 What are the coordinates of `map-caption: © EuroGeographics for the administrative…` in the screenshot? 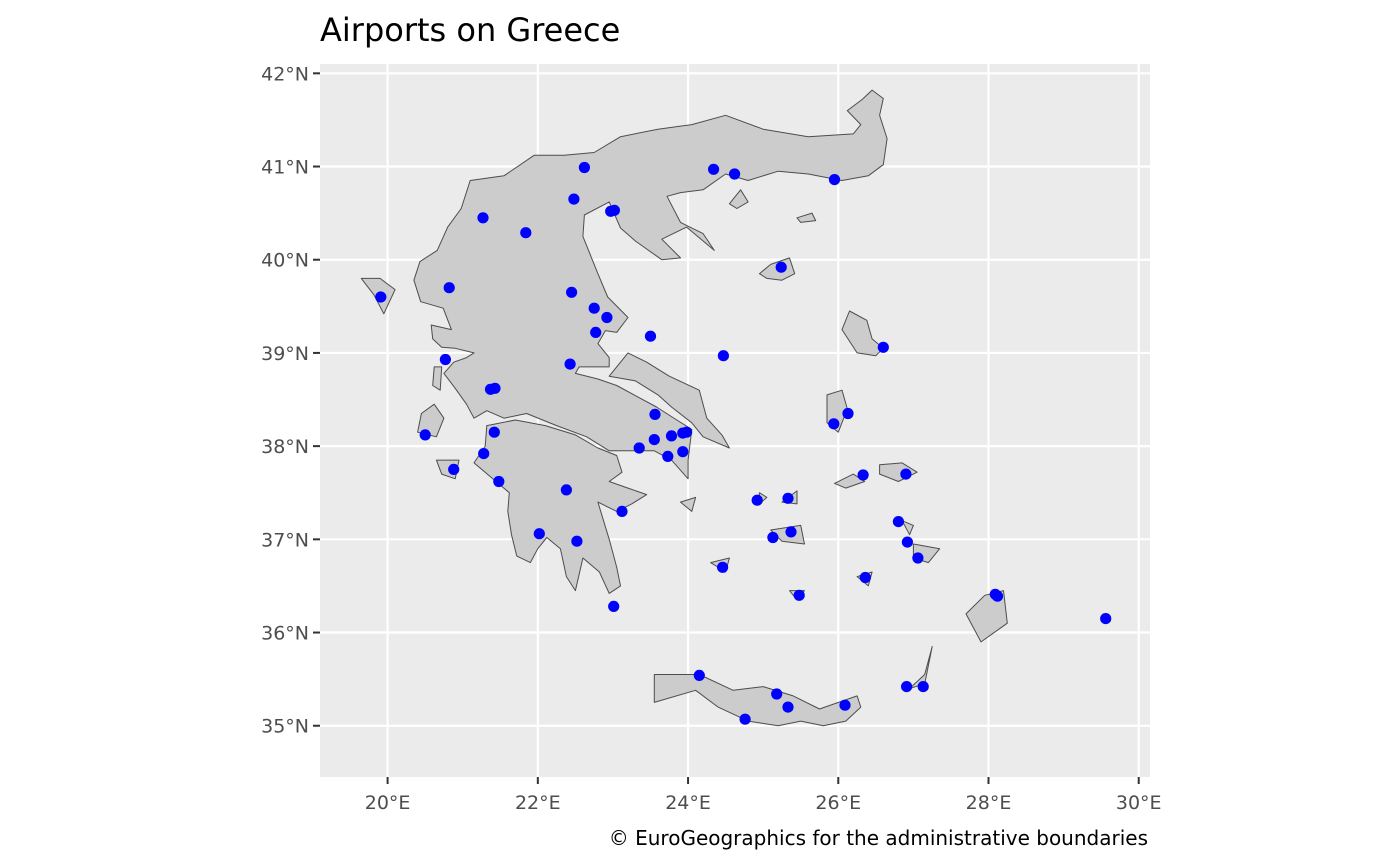 It's located at (878, 838).